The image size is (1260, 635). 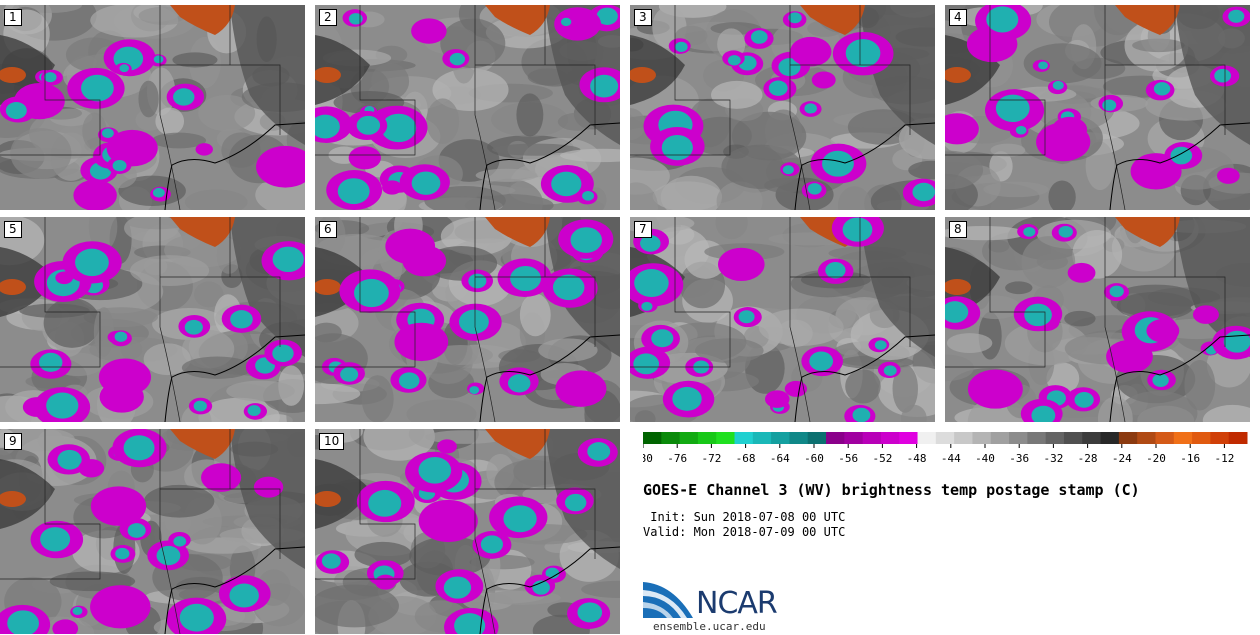 What do you see at coordinates (13, 441) in the screenshot?
I see `panel-number-label: 9` at bounding box center [13, 441].